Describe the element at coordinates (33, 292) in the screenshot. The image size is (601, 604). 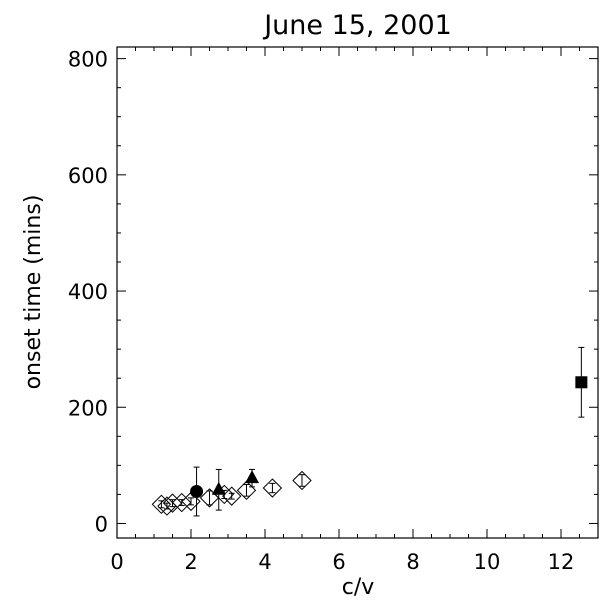
I see `y-axis-label: onset time (mins)` at that location.